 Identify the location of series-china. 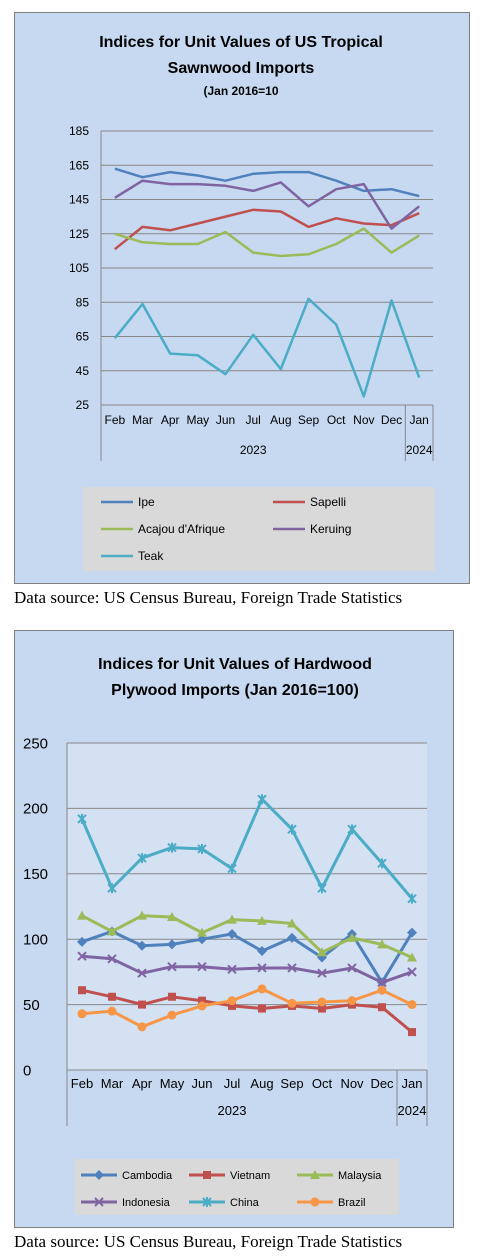
(247, 849).